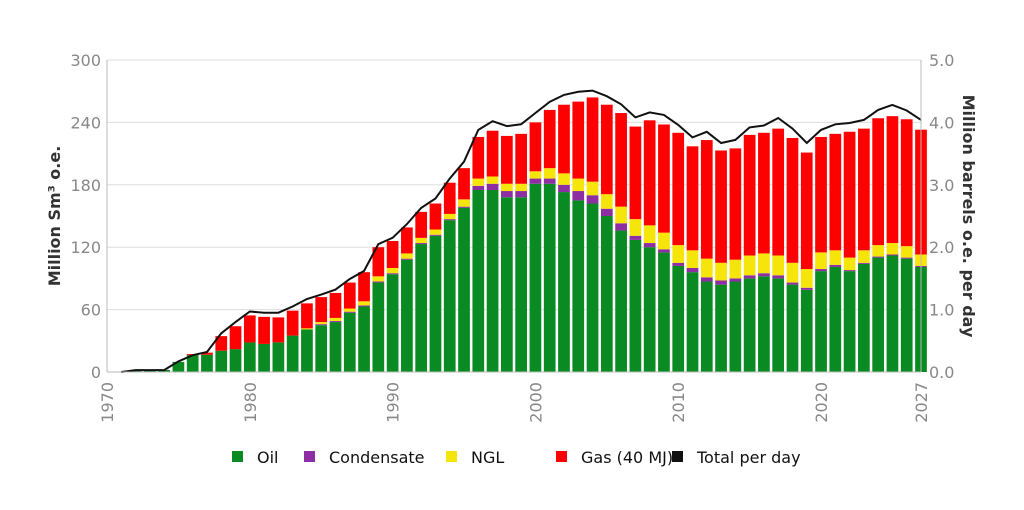  I want to click on bar-gas-40-mj-1993, so click(435, 216).